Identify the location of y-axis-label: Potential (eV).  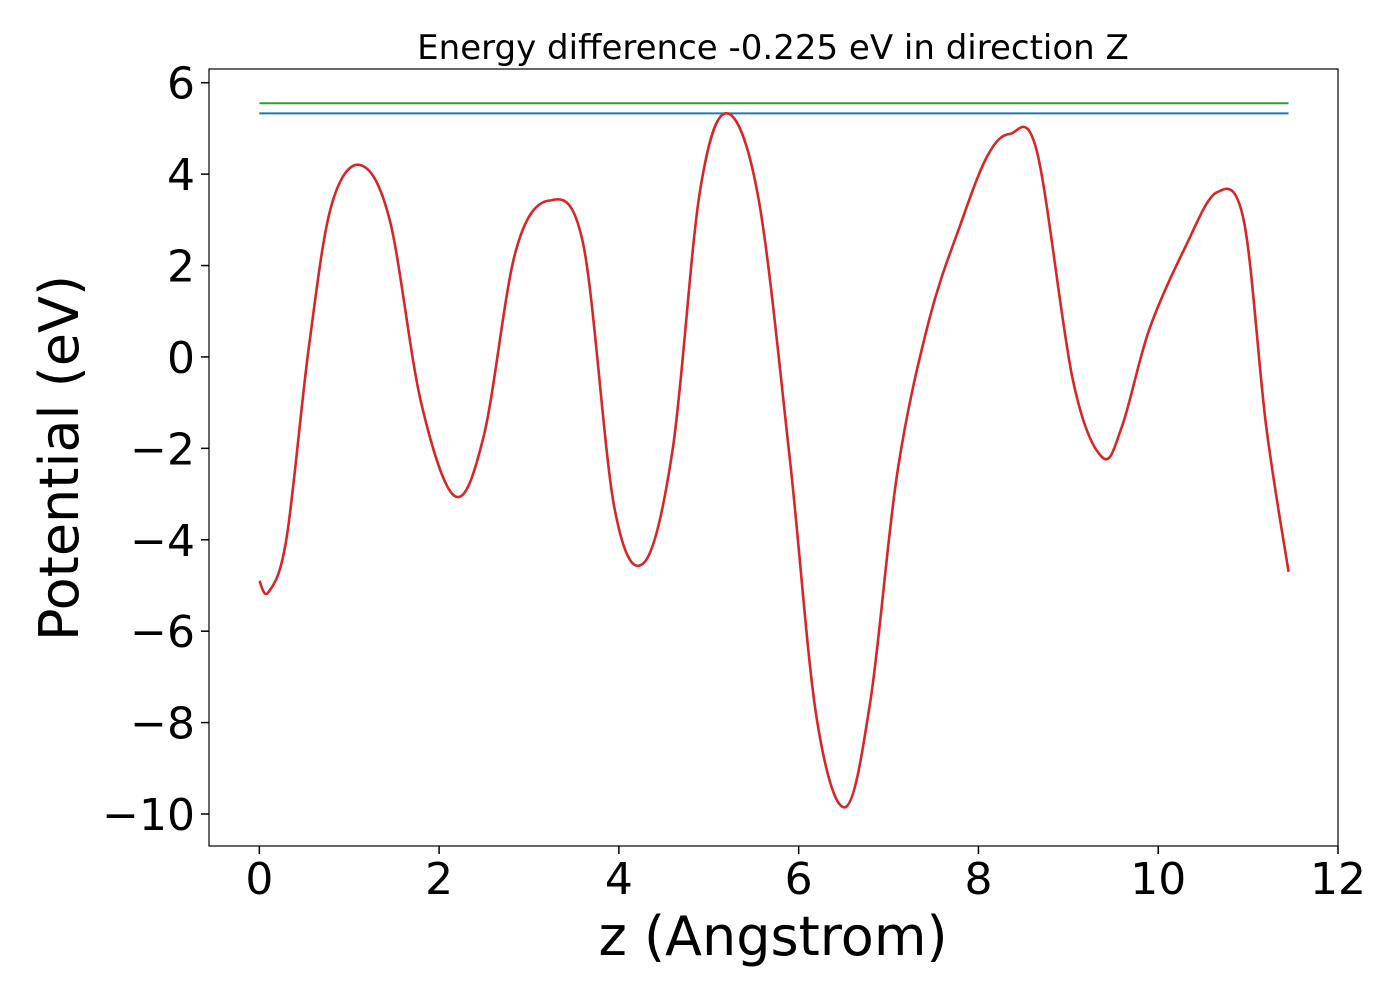
(59, 458).